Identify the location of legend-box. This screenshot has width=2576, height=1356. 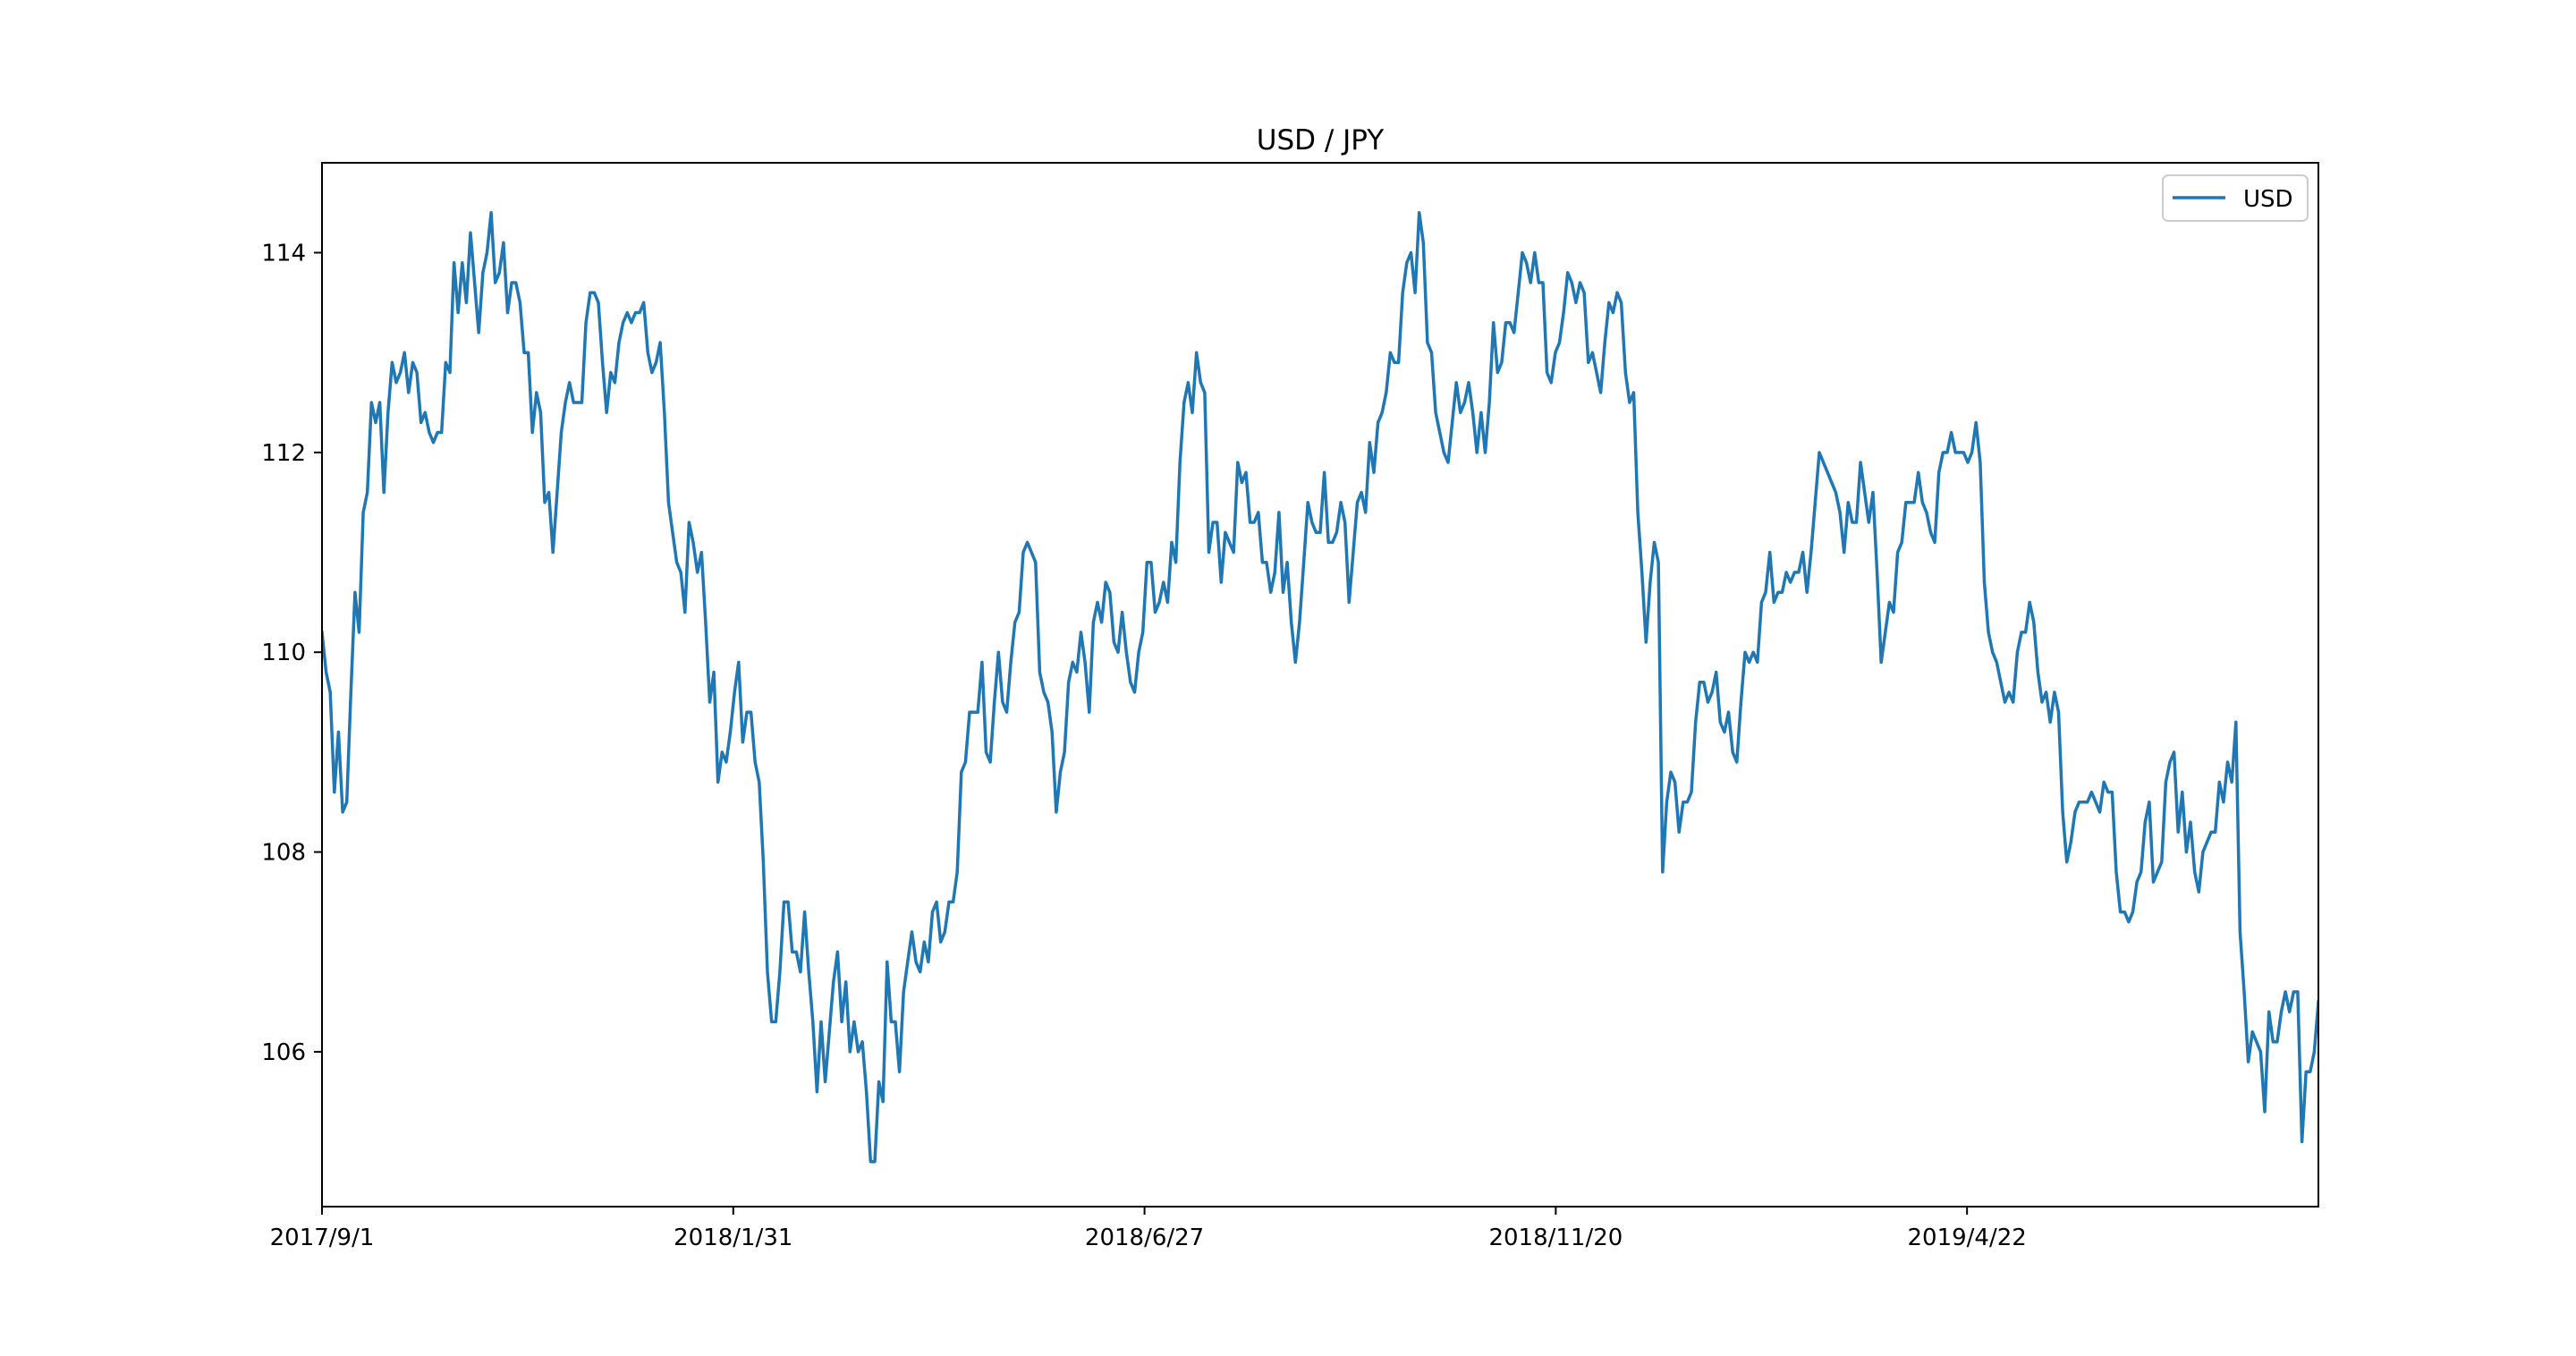
(2235, 198).